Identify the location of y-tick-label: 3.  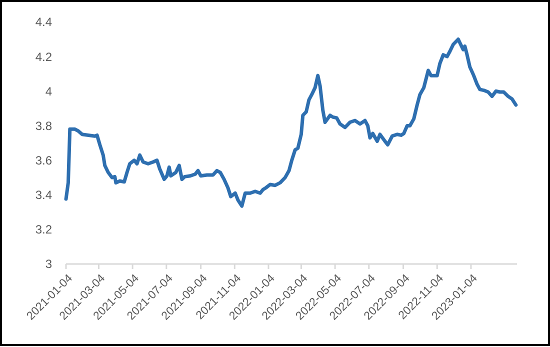
(48, 264).